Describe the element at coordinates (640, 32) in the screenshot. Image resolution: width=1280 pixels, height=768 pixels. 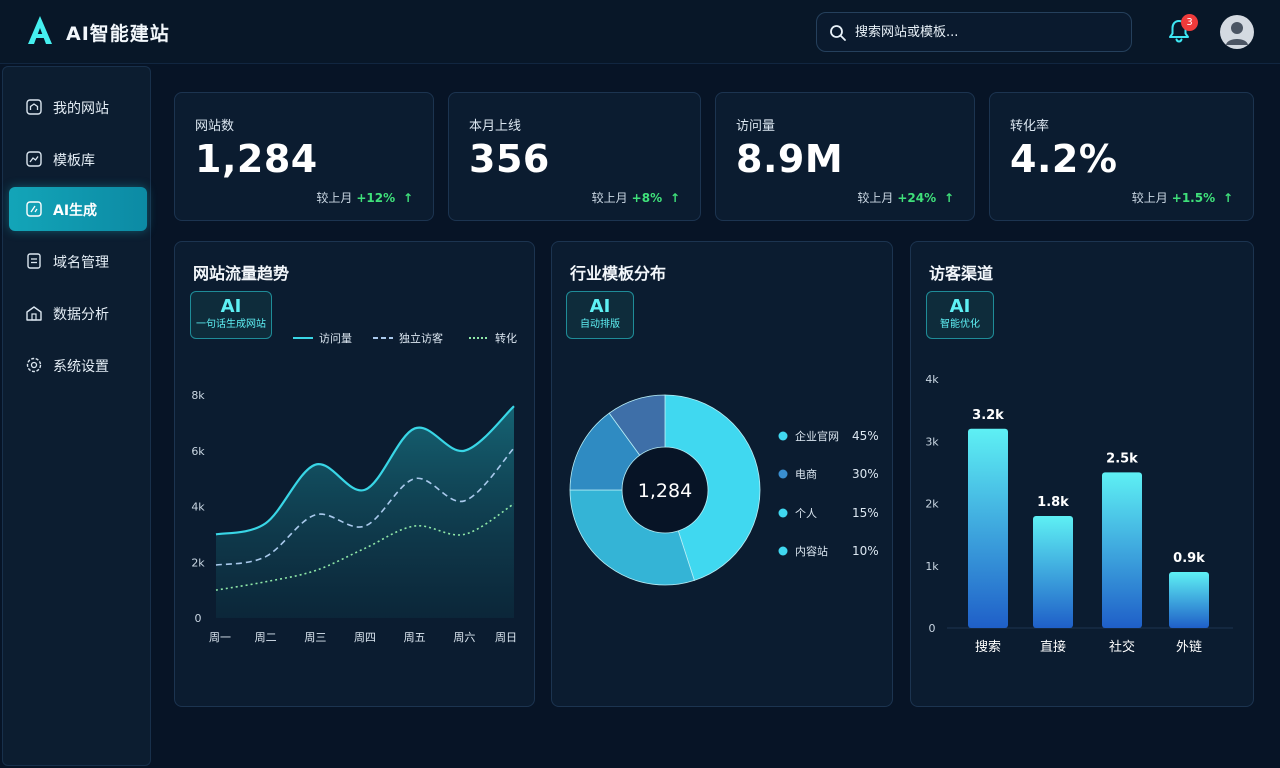
I see `top-bar: AI智能建站 3` at that location.